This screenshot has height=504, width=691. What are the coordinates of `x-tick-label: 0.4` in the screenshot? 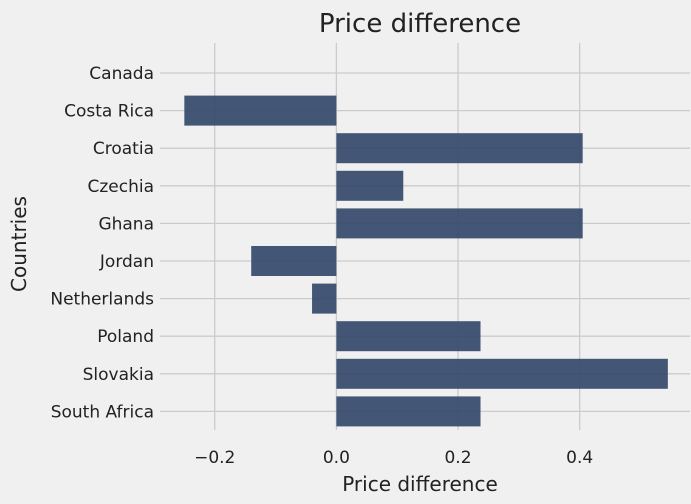 It's located at (579, 458).